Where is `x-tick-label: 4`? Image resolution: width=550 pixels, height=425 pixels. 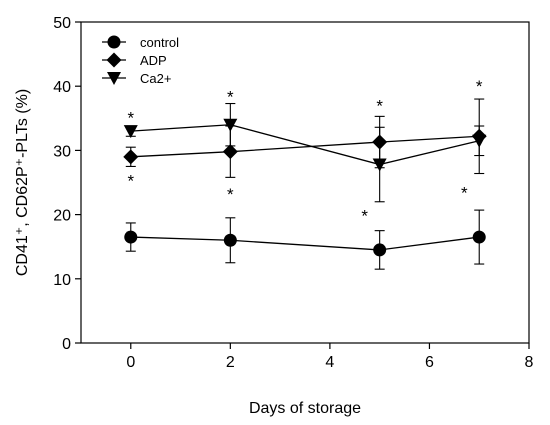 x-tick-label: 4 is located at coordinates (329, 362).